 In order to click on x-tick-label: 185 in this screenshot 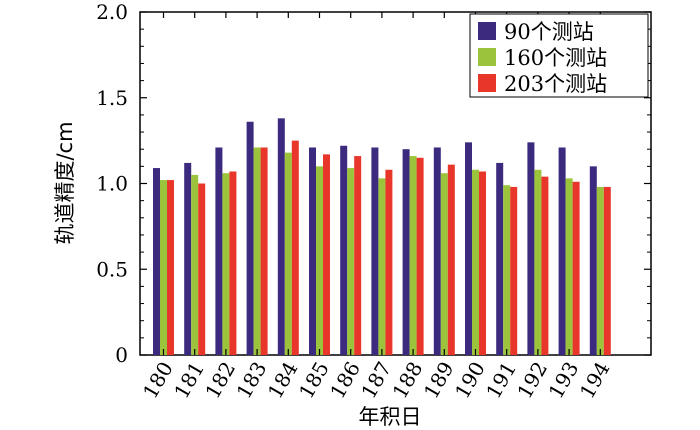, I will do `click(314, 380)`.